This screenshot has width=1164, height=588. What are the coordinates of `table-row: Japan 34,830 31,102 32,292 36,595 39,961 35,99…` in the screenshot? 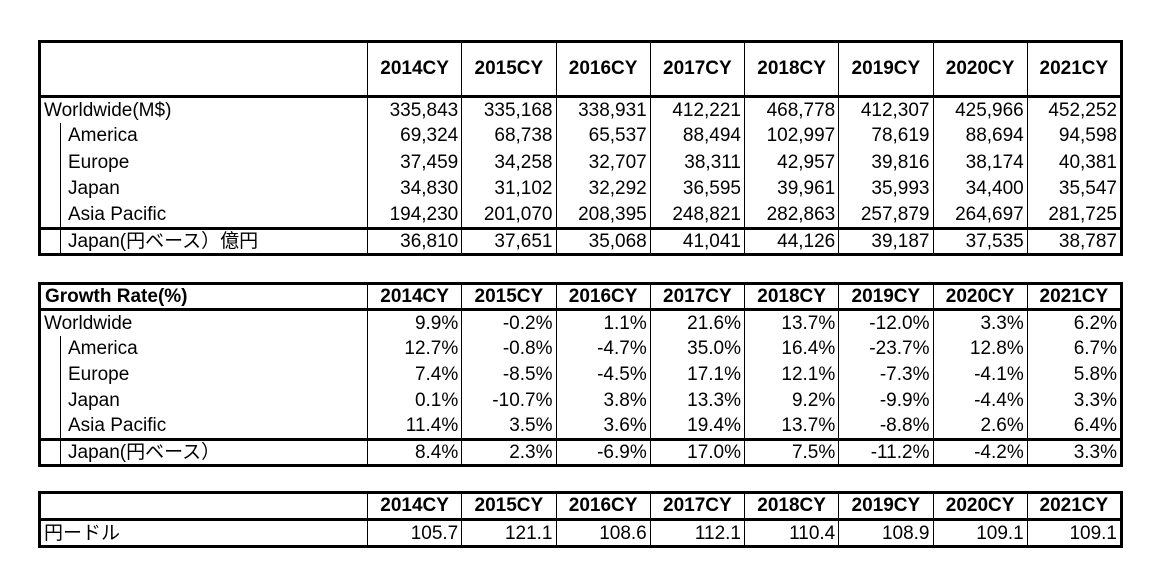 It's located at (581, 189).